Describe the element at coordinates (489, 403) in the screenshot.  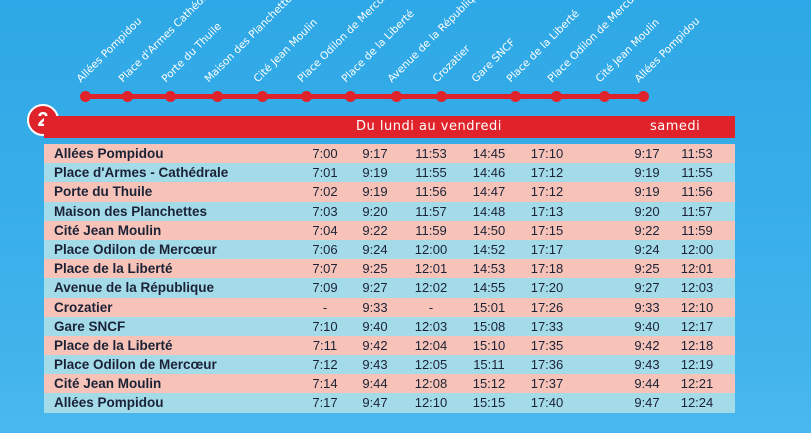
I see `weekday-time: 15:15` at that location.